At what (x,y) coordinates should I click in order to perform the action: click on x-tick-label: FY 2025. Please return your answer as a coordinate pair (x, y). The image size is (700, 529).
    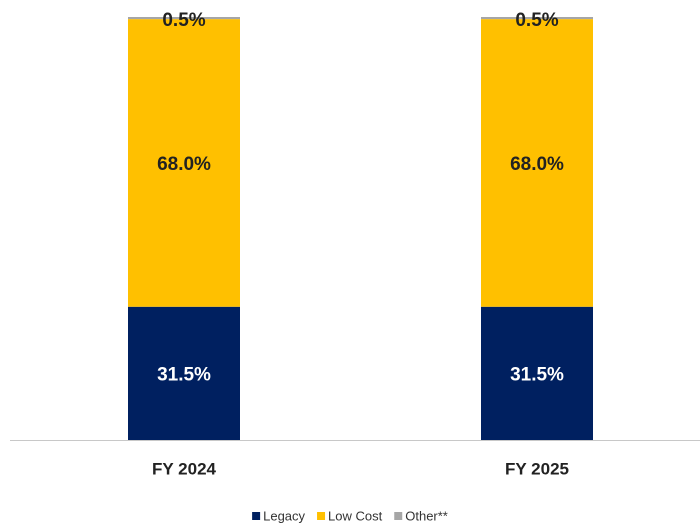
    Looking at the image, I should click on (537, 468).